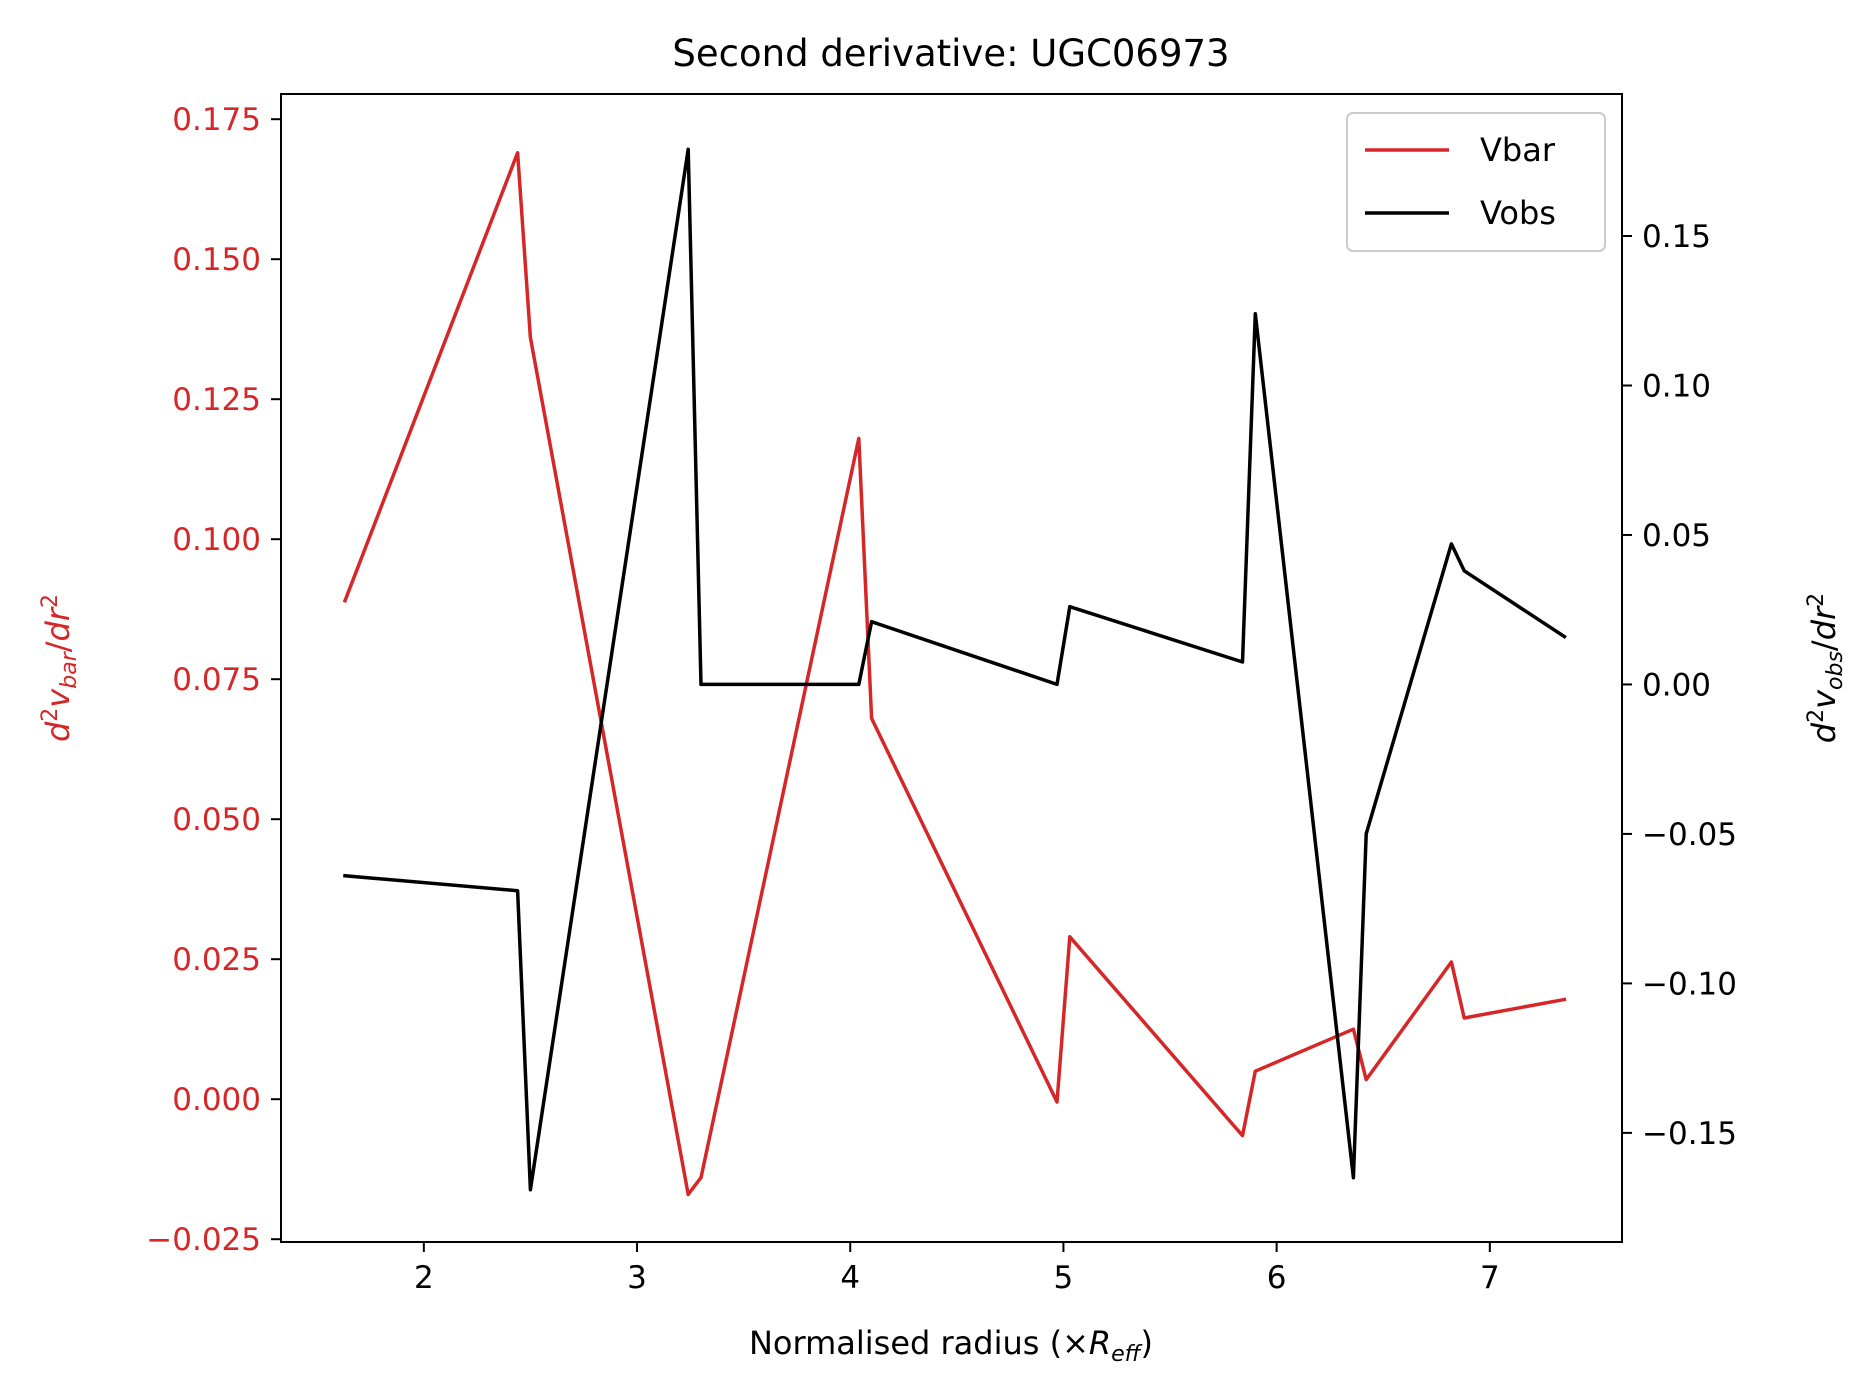 This screenshot has height=1397, width=1862. What do you see at coordinates (957, 1269) in the screenshot?
I see `x-axis: 2 3 4 5 6 7` at bounding box center [957, 1269].